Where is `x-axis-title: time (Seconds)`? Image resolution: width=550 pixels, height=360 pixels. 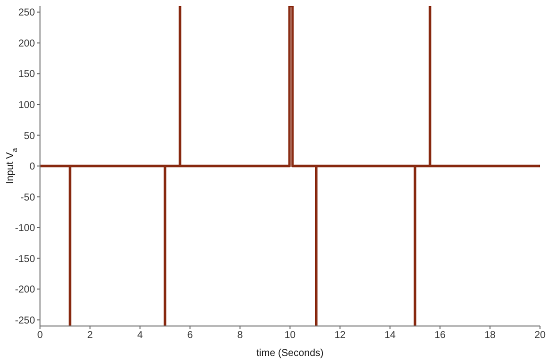
x-axis-title: time (Seconds) is located at coordinates (290, 353).